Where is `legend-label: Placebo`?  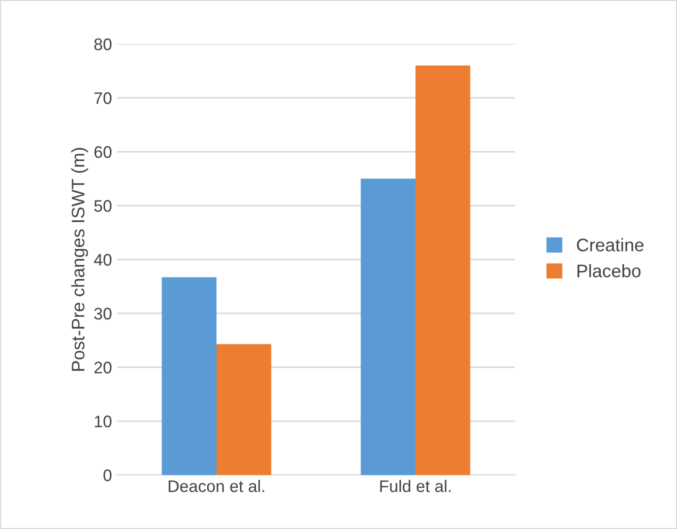 legend-label: Placebo is located at coordinates (609, 271).